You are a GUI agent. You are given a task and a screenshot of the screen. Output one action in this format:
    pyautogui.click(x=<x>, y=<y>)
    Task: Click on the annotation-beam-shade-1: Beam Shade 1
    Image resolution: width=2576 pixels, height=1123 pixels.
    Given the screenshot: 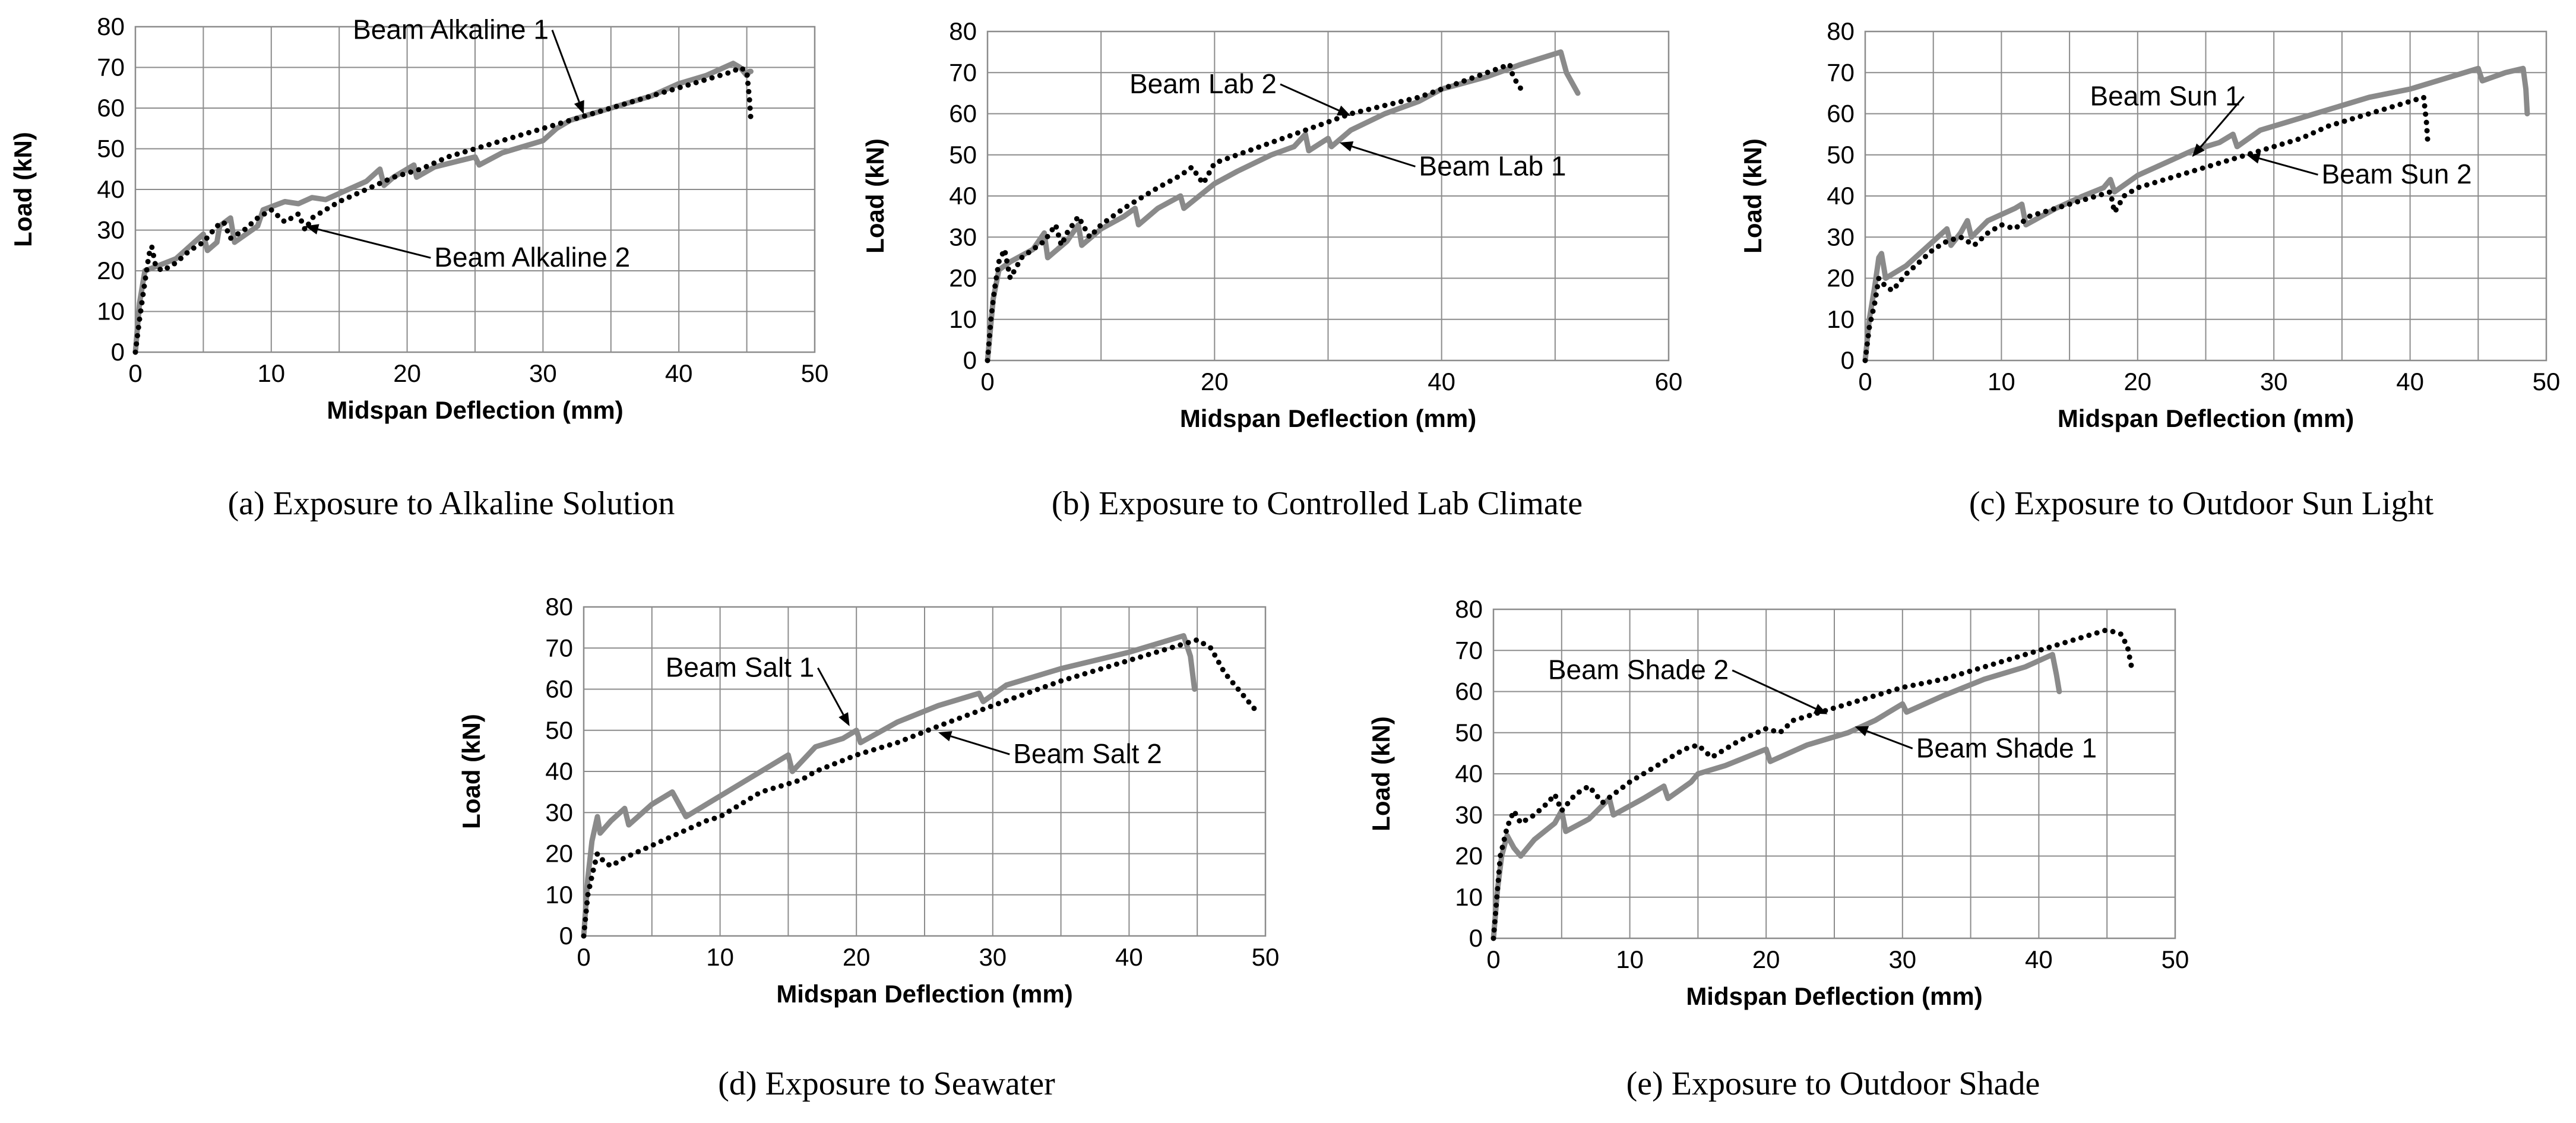 What is the action you would take?
    pyautogui.click(x=2006, y=747)
    